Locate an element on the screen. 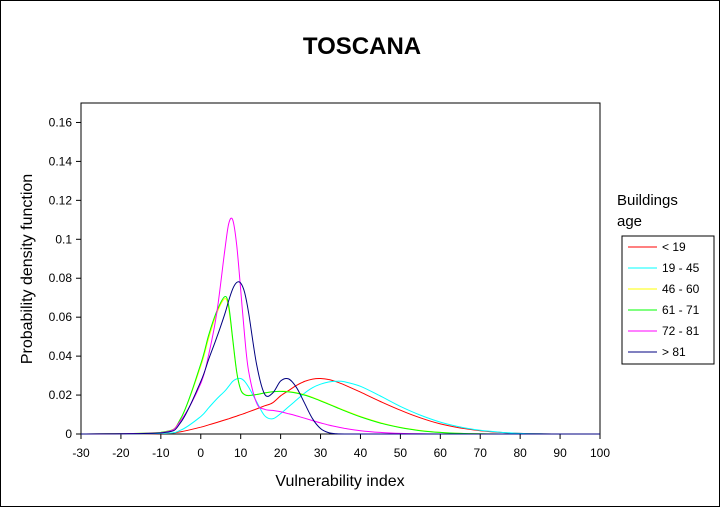  y-tick-label: 0.12 is located at coordinates (61, 200).